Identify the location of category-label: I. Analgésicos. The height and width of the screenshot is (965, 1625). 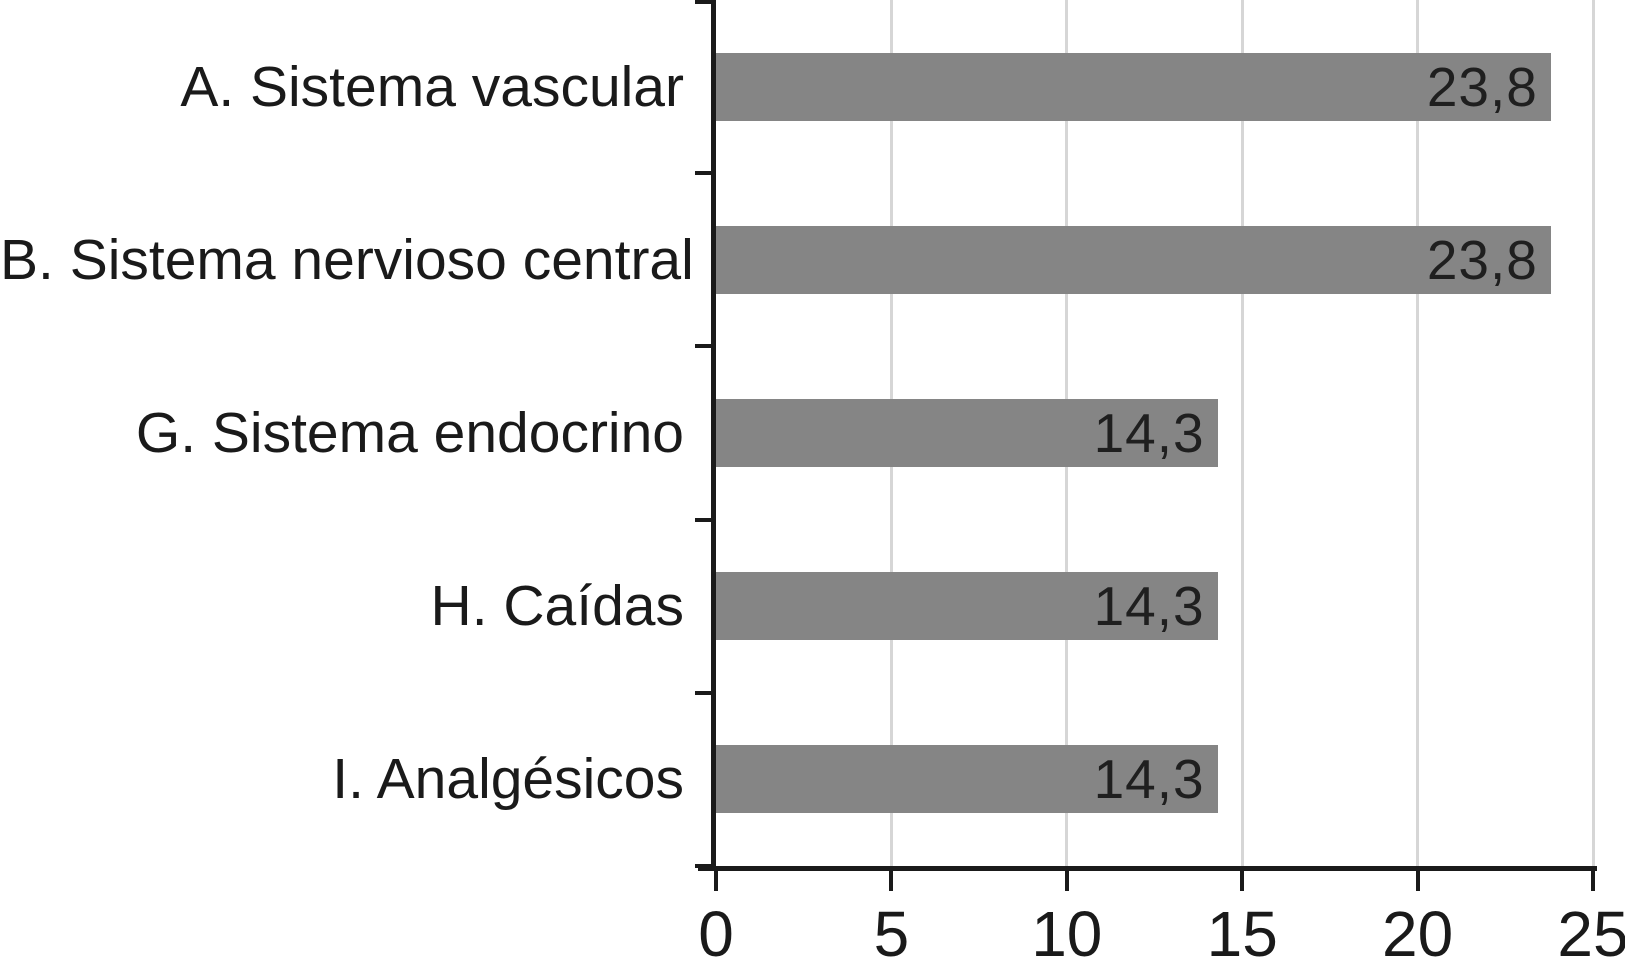
(508, 779).